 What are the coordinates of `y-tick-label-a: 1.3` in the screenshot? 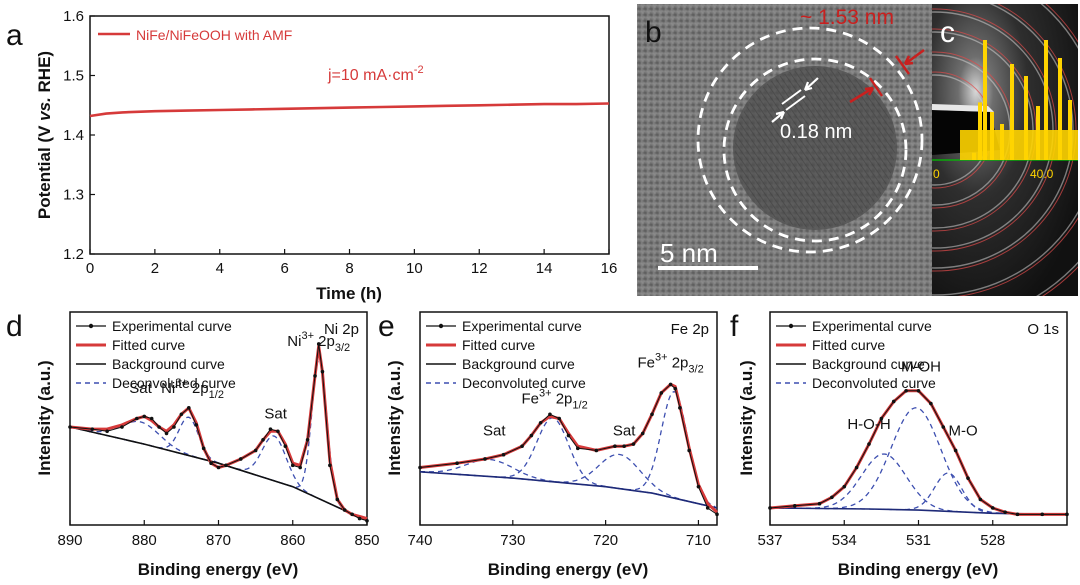 It's located at (73, 195).